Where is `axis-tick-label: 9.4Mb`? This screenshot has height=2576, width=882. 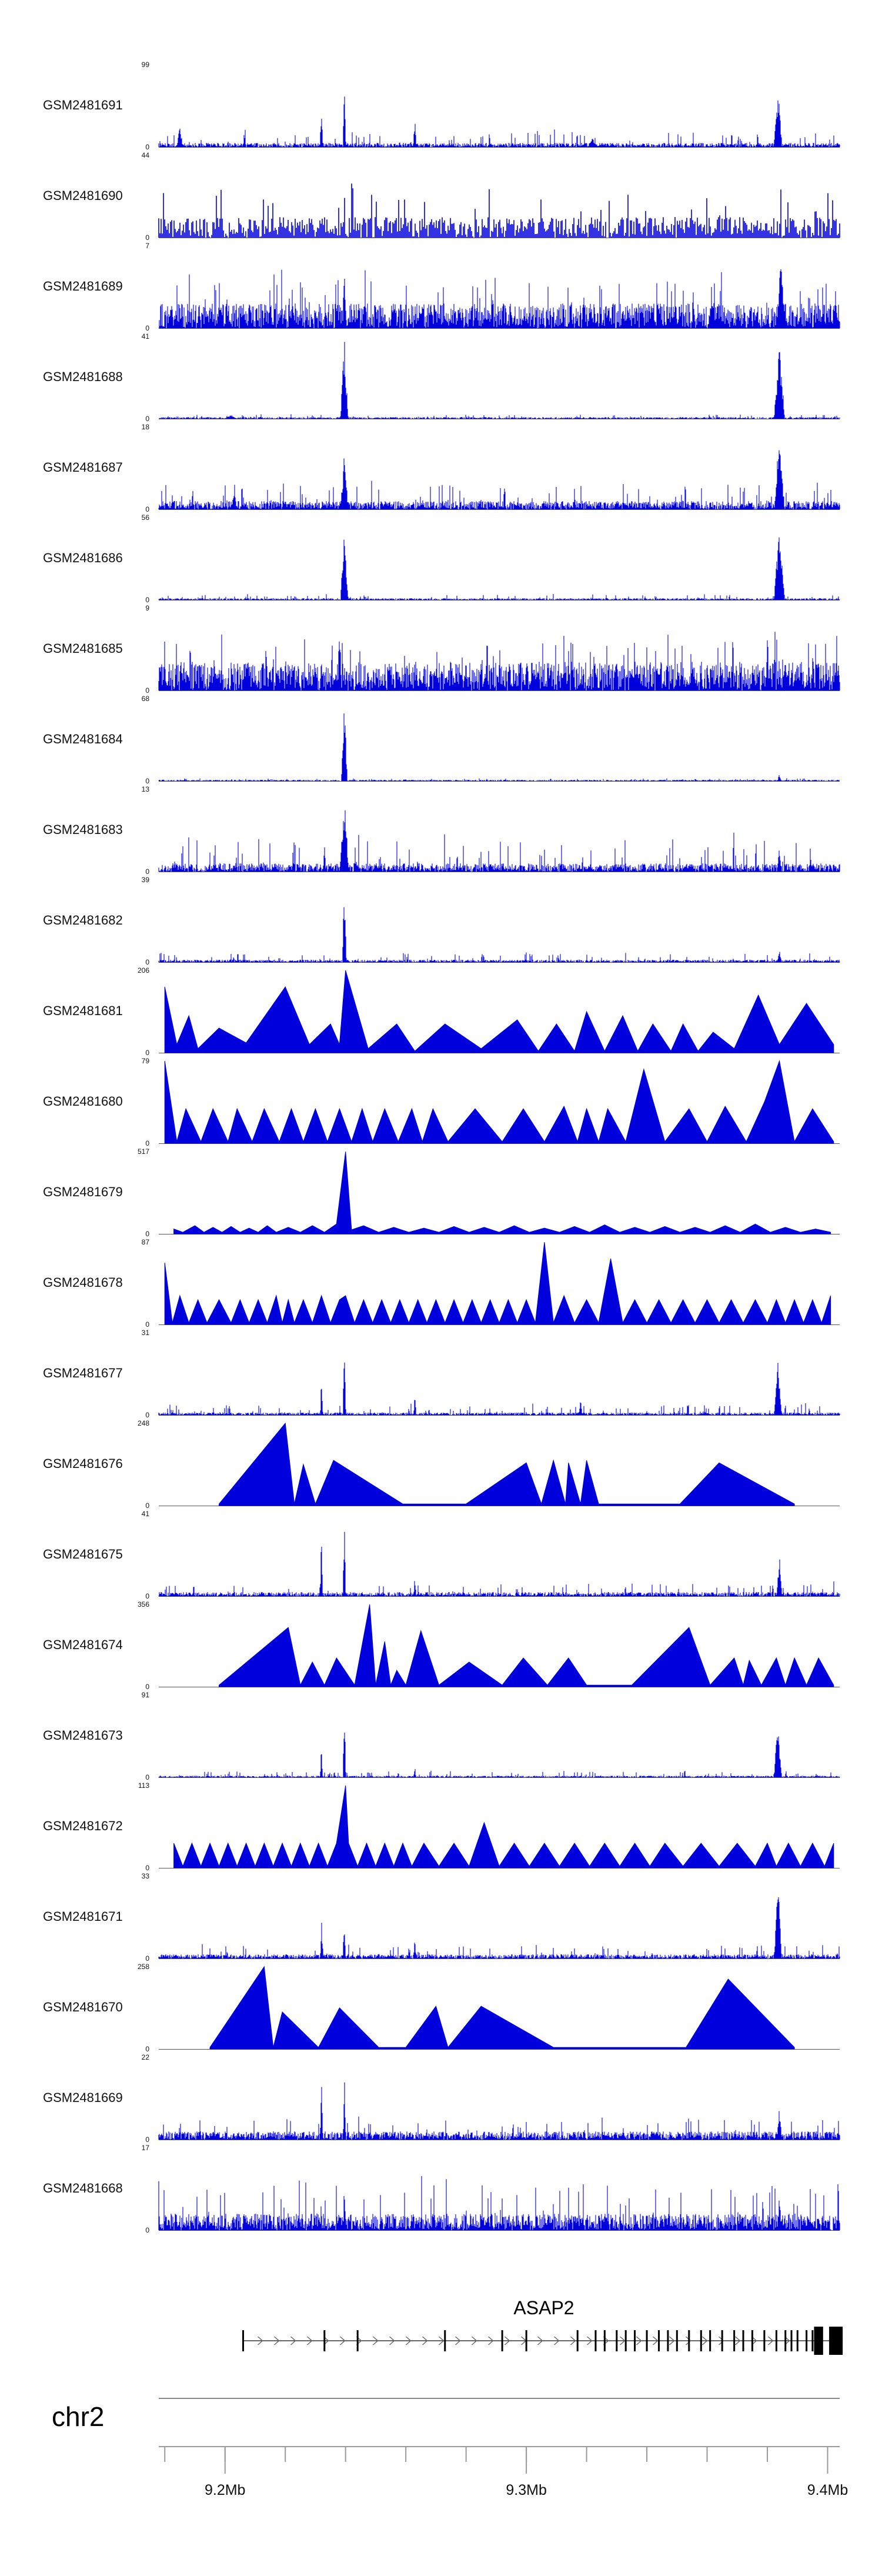 axis-tick-label: 9.4Mb is located at coordinates (827, 2490).